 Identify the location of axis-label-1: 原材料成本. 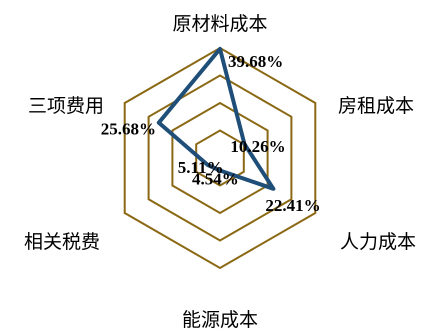
(219, 24).